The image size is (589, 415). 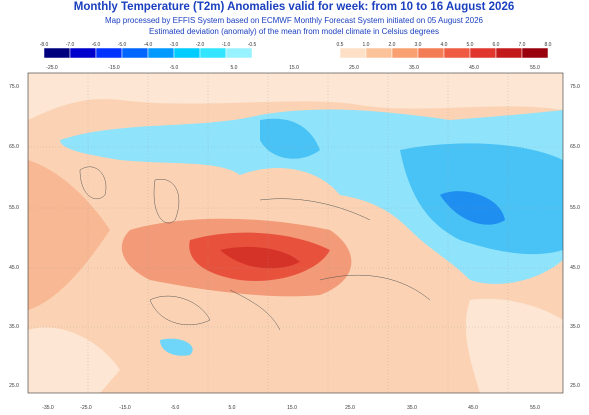 What do you see at coordinates (14, 208) in the screenshot?
I see `lat-label-left: 55.0` at bounding box center [14, 208].